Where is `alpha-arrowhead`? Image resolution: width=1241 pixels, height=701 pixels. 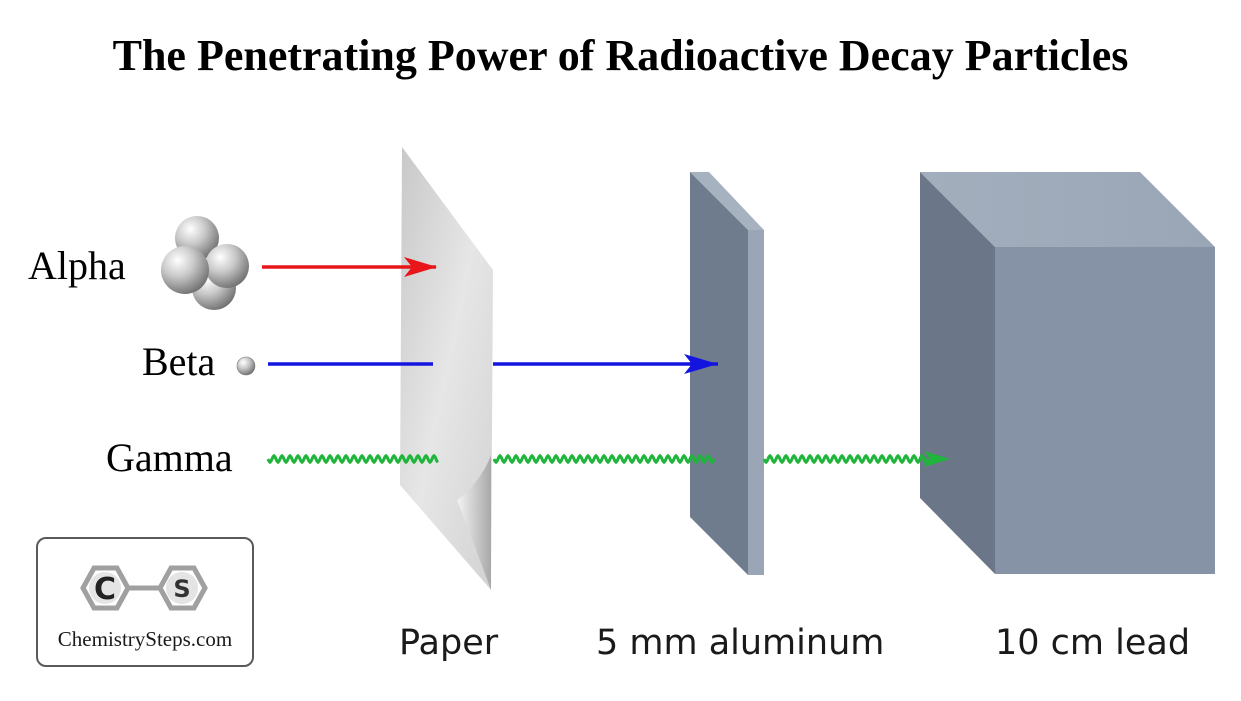 alpha-arrowhead is located at coordinates (420, 267).